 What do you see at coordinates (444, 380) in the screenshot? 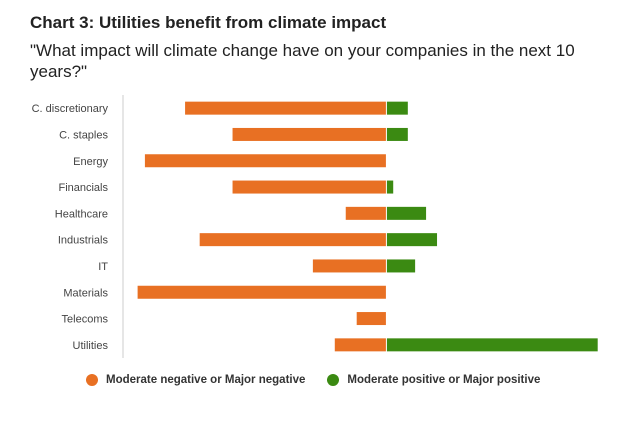
I see `legend-label-positive: Moderate positive or Major positive` at bounding box center [444, 380].